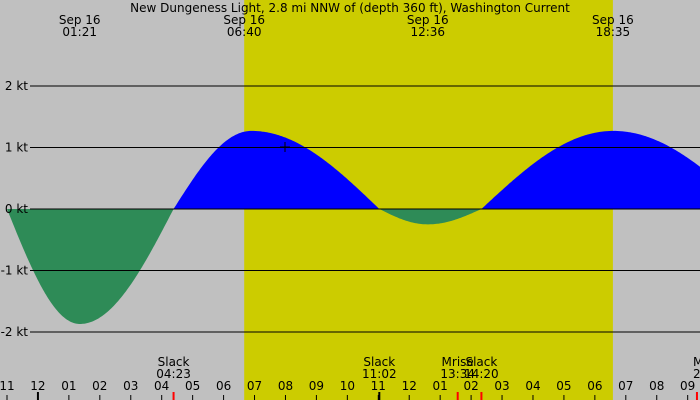 The width and height of the screenshot is (700, 400). What do you see at coordinates (16, 148) in the screenshot?
I see `y-tick-label: 1 kt` at bounding box center [16, 148].